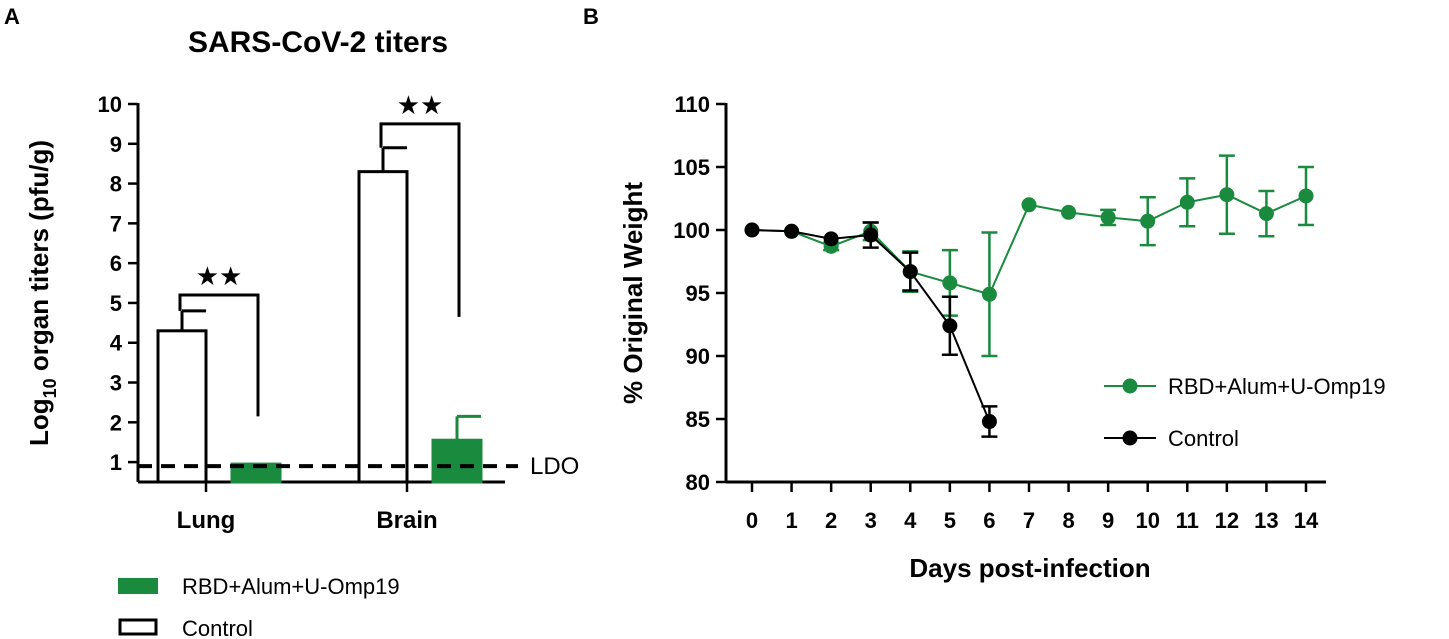 The height and width of the screenshot is (639, 1449). Describe the element at coordinates (116, 144) in the screenshot. I see `y-tick-label: 9` at that location.